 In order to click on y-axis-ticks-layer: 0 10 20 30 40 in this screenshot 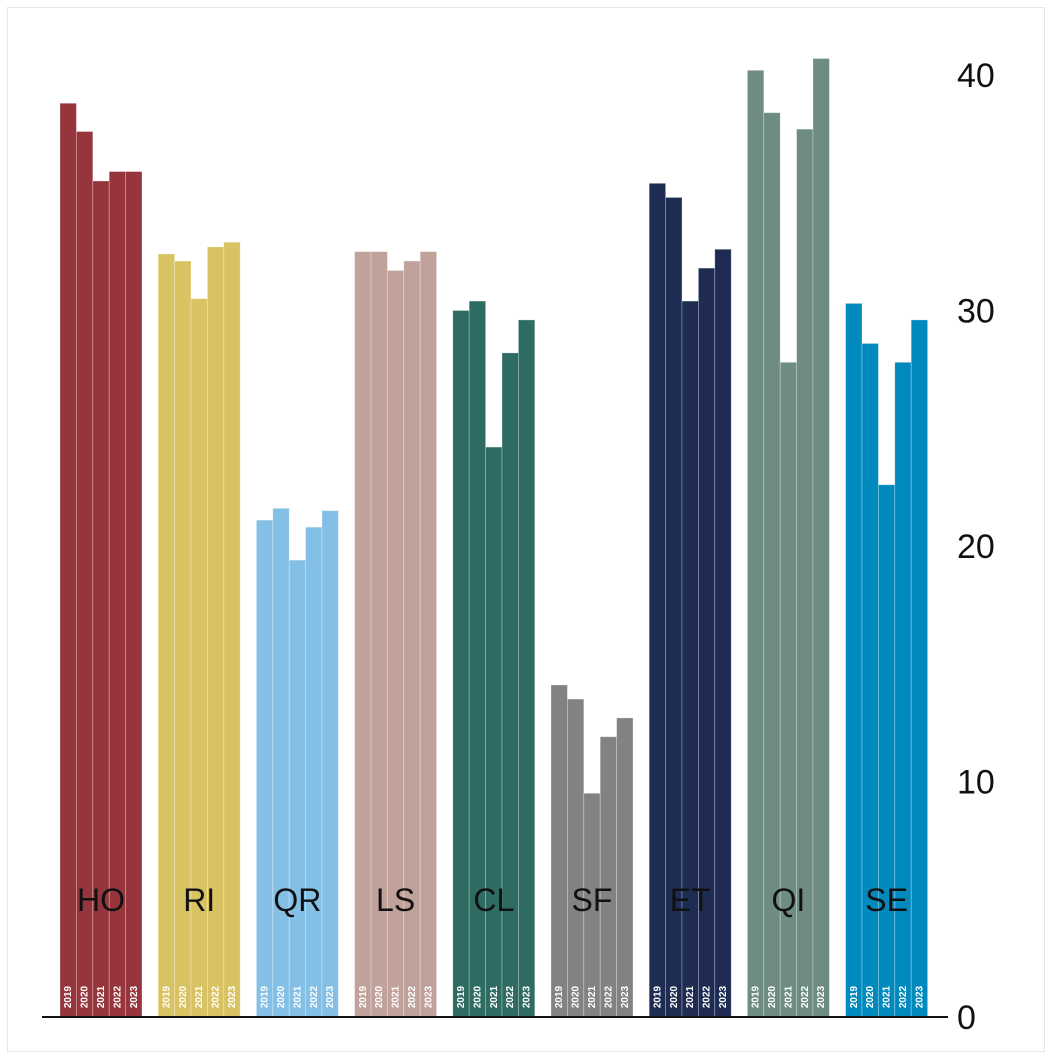, I will do `click(976, 547)`.